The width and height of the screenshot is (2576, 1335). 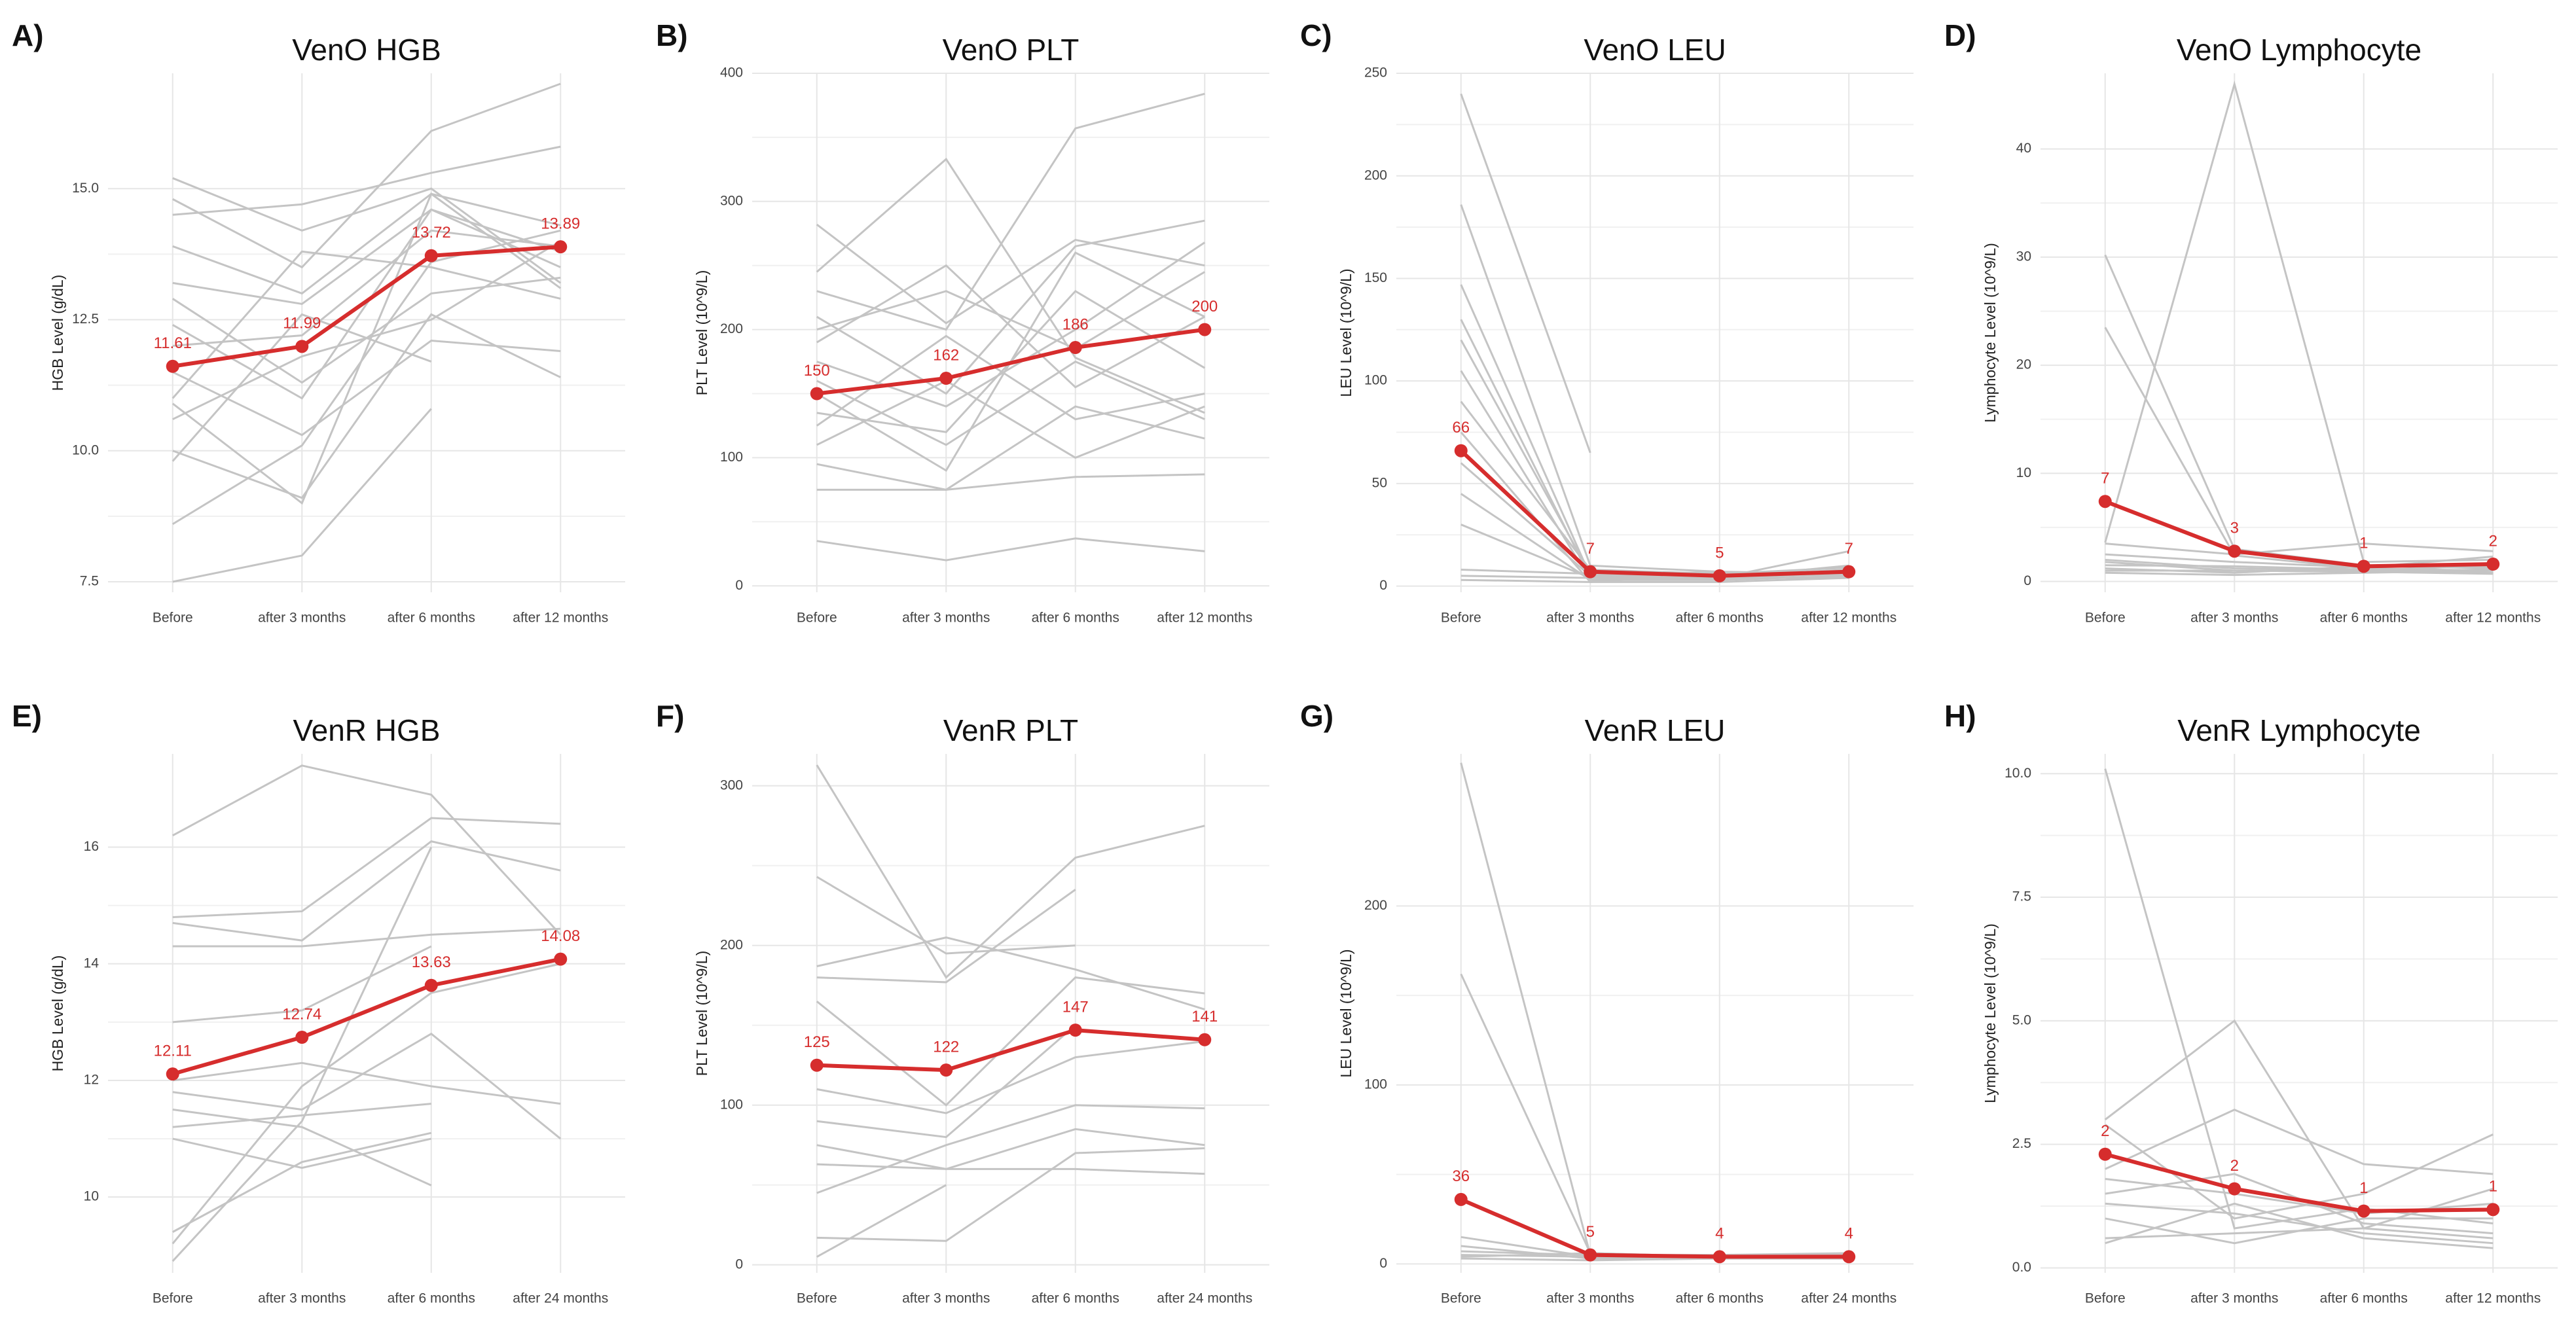 I want to click on chart-title: VenO PLT, so click(x=1011, y=50).